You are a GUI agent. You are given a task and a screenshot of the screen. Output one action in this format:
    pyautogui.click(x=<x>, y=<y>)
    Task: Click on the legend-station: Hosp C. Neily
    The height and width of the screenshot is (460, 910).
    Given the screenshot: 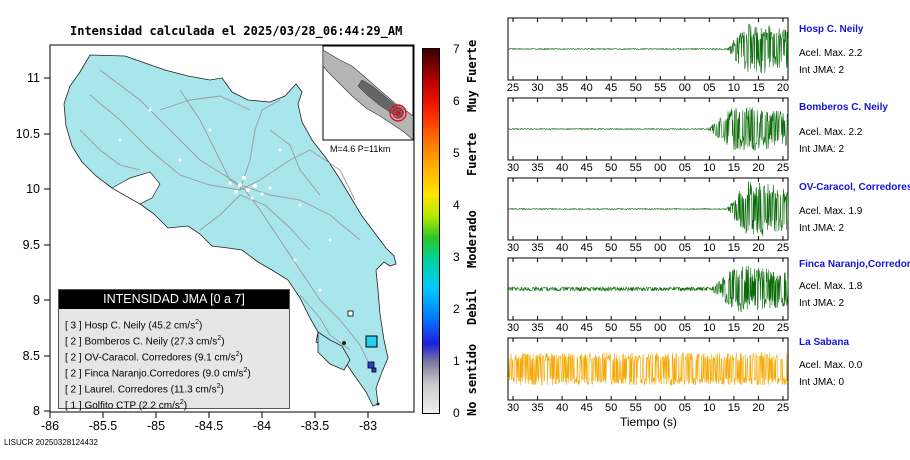 What is the action you would take?
    pyautogui.click(x=115, y=326)
    